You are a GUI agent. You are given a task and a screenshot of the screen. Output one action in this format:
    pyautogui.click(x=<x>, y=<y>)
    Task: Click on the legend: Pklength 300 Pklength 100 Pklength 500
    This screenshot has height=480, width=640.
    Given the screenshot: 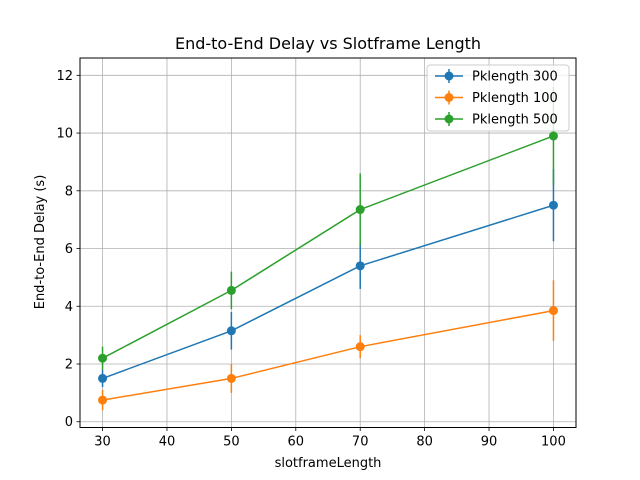 What is the action you would take?
    pyautogui.click(x=498, y=98)
    